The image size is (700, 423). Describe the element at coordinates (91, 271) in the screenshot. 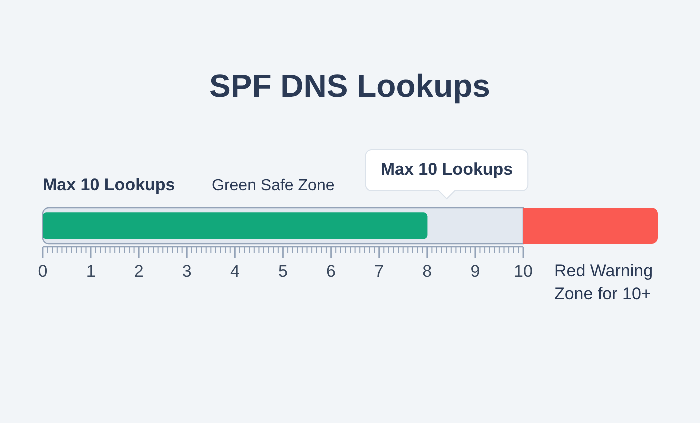

I see `x-tick-label: 1` at that location.